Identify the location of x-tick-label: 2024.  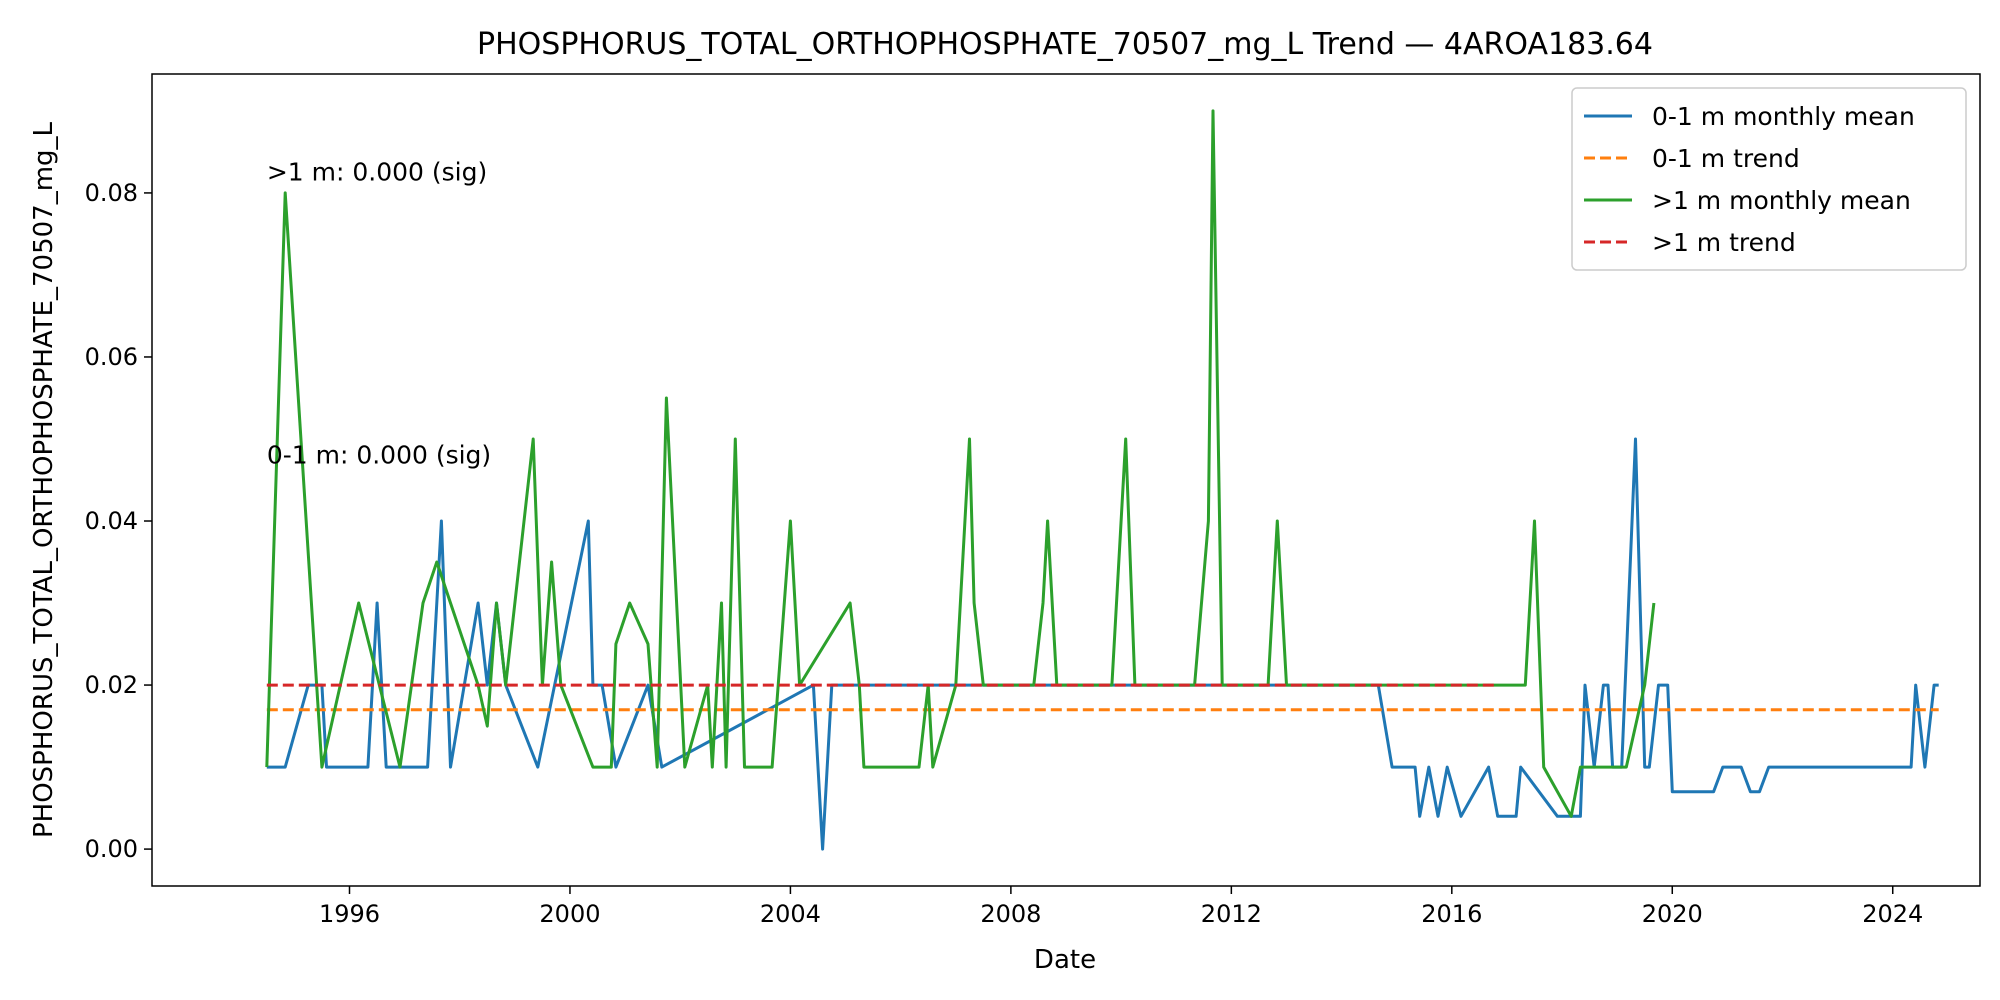
(1892, 914).